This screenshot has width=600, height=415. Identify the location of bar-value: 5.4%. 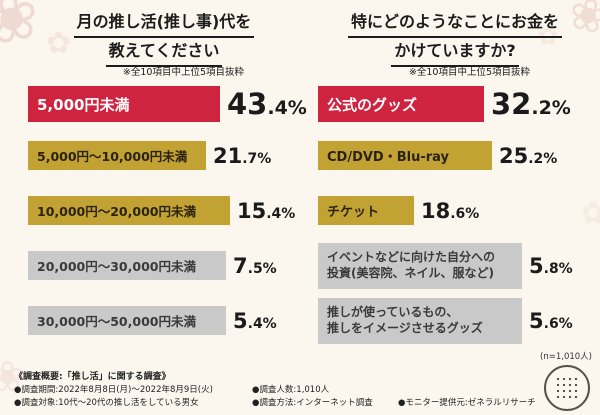
(255, 320).